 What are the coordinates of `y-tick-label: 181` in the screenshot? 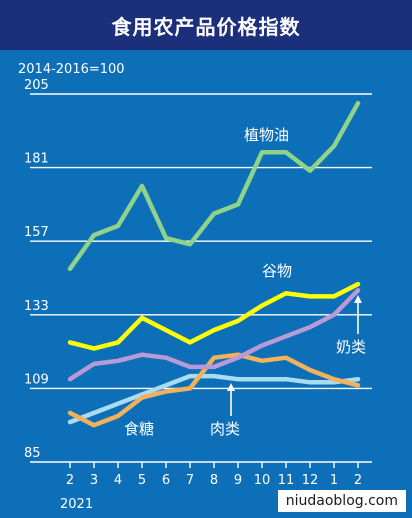 It's located at (36, 159).